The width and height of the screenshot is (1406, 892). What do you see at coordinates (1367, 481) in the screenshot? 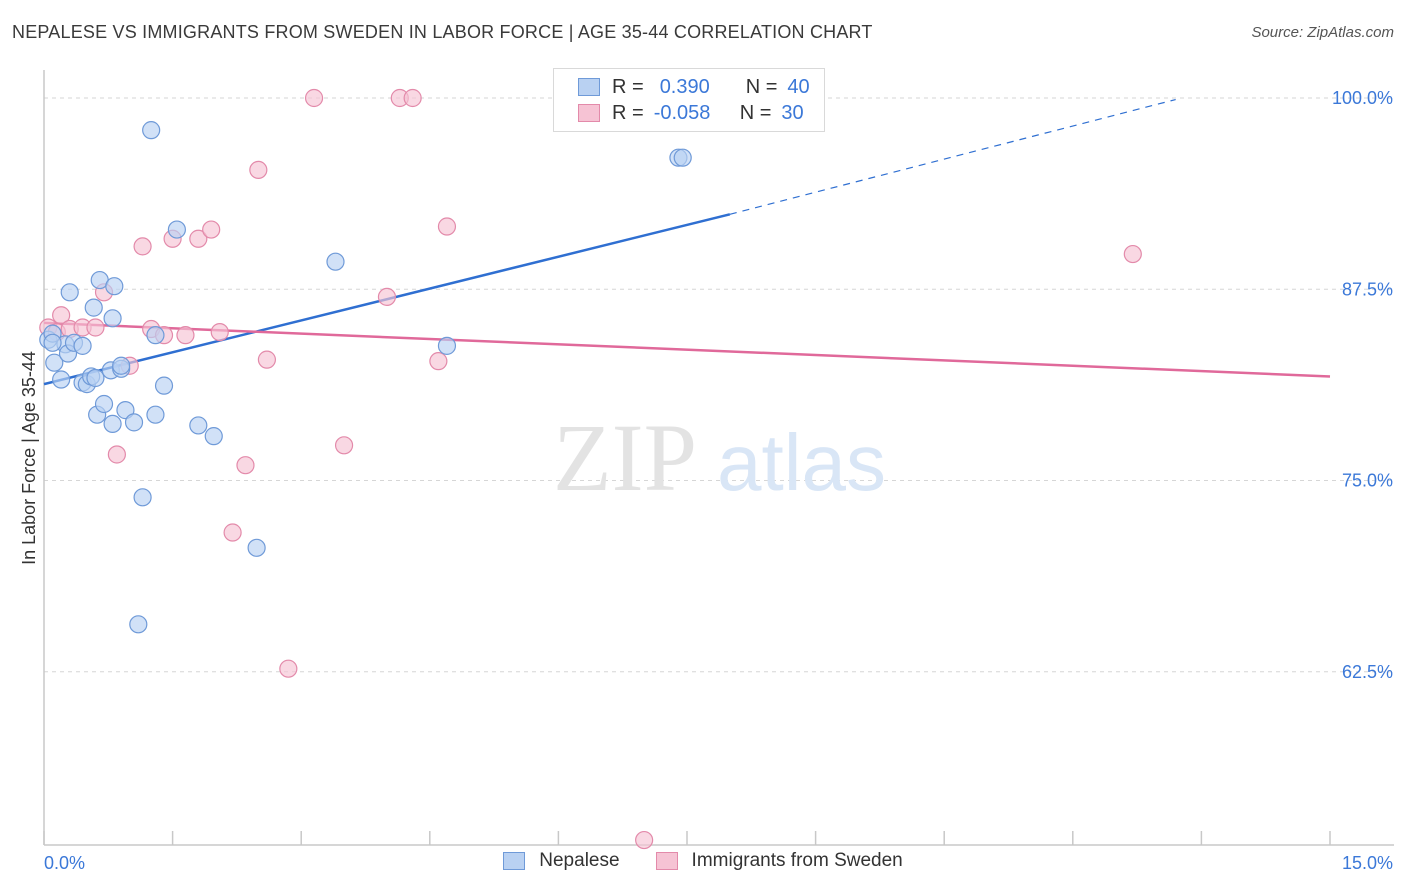
I see `y-tick-label: 75.0%` at bounding box center [1367, 481].